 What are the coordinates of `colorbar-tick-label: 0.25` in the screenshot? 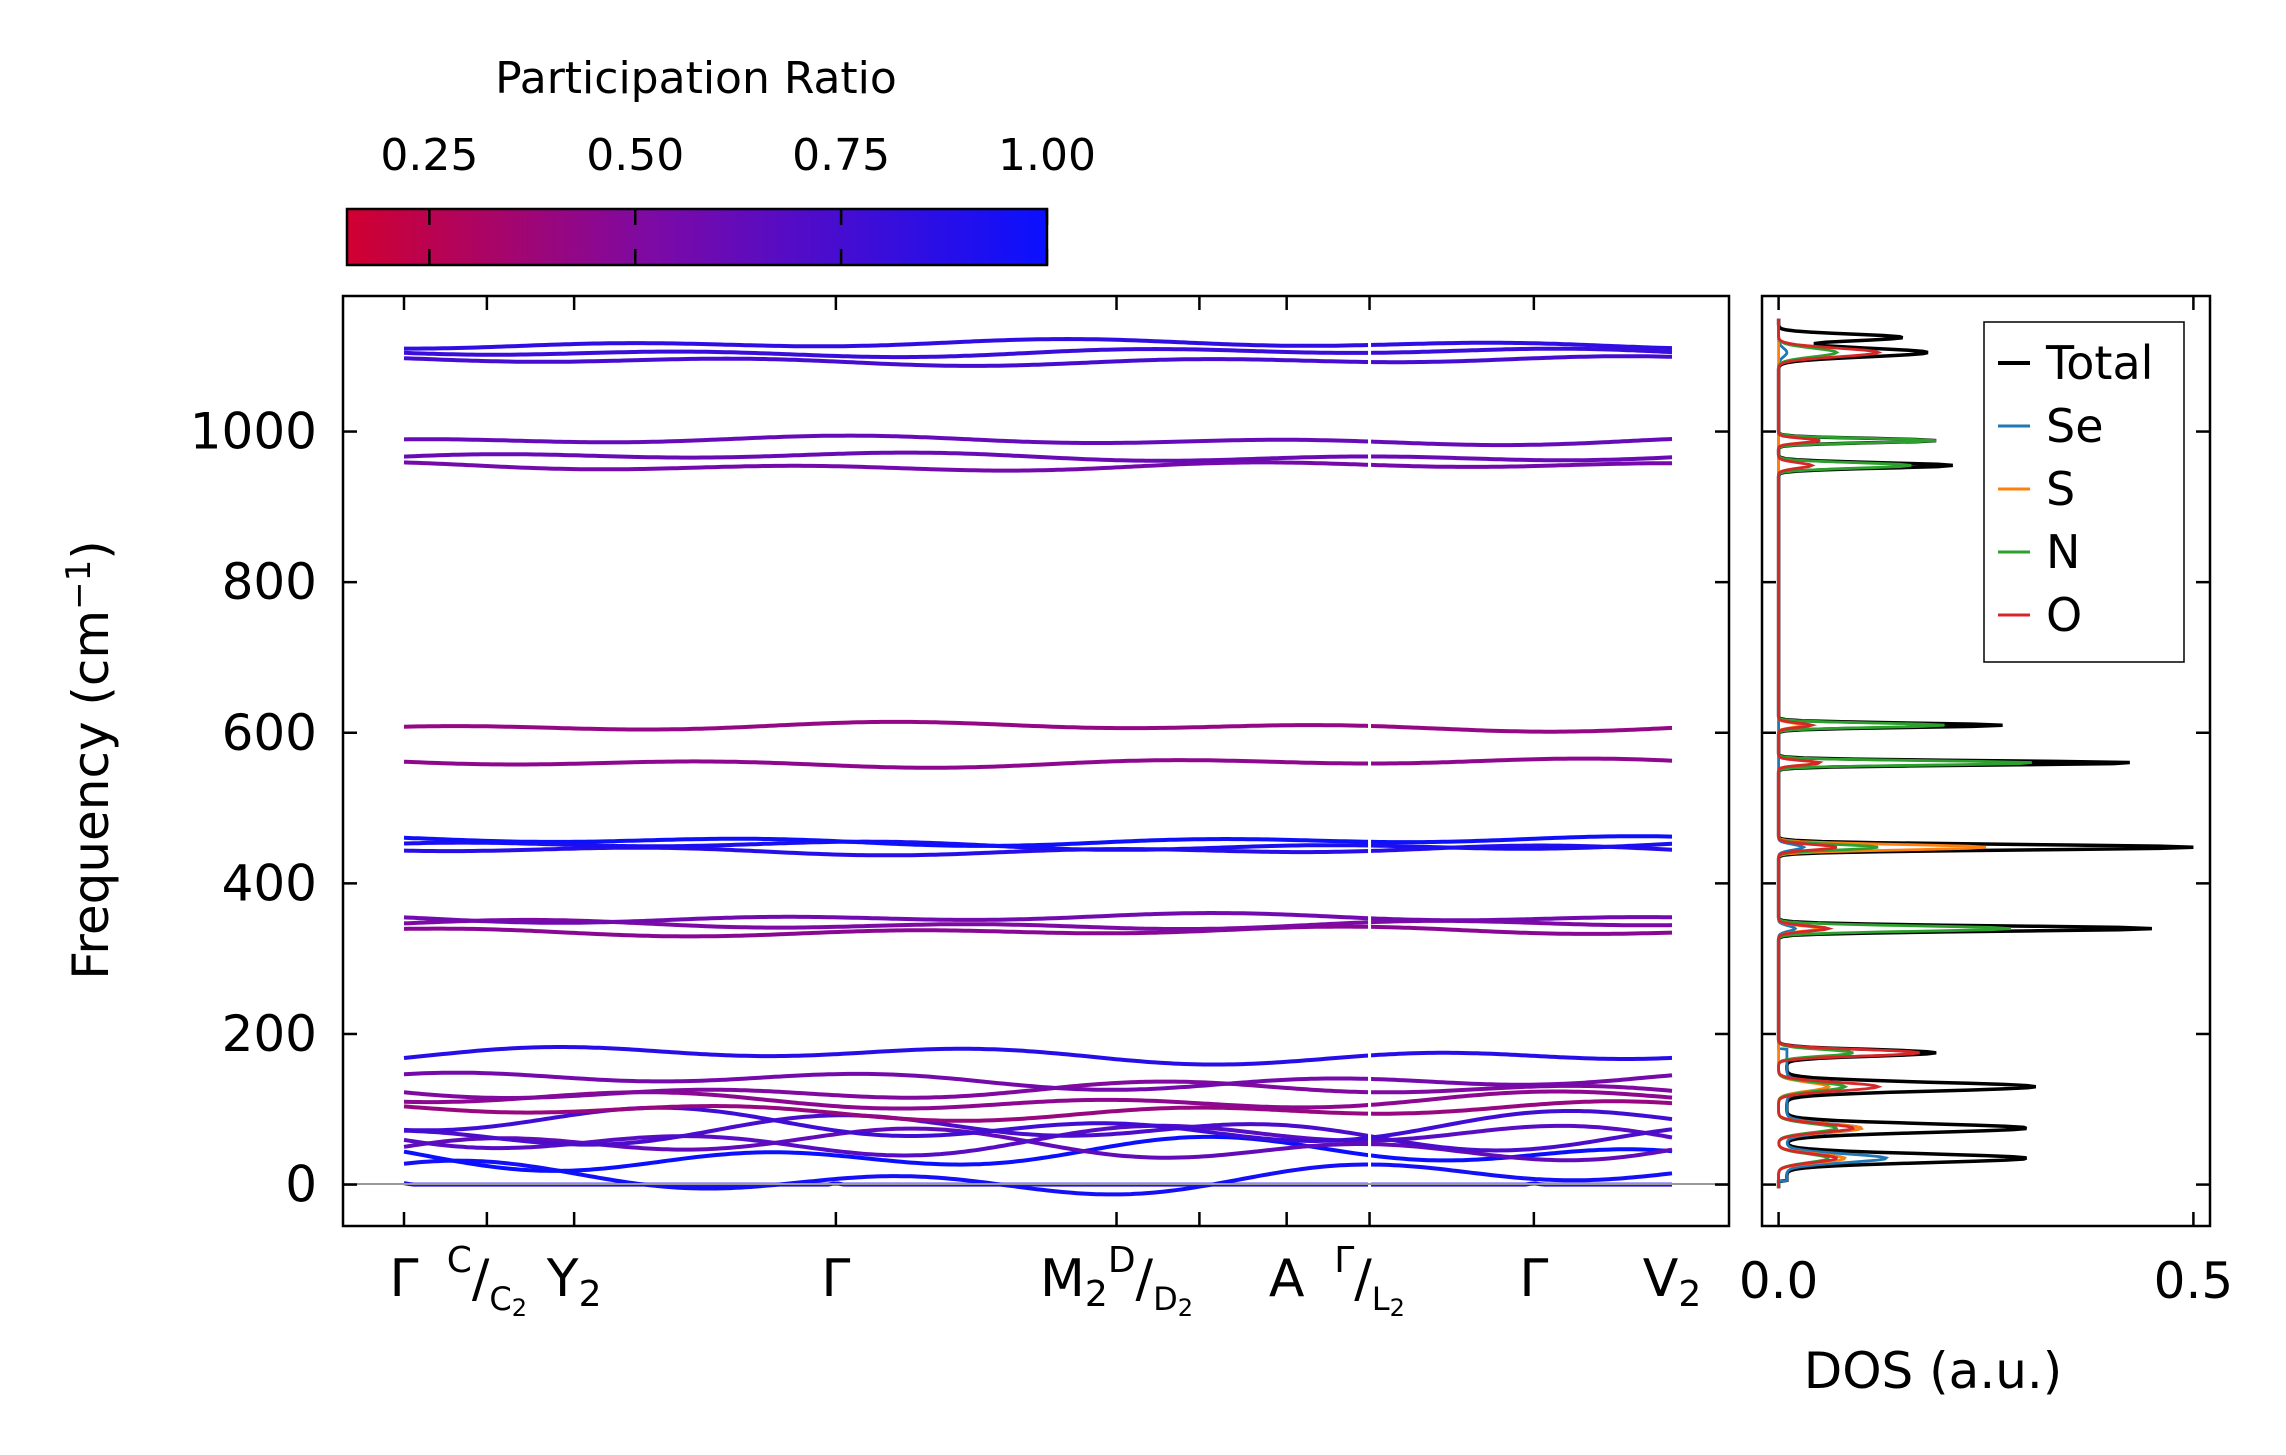 It's located at (429, 155).